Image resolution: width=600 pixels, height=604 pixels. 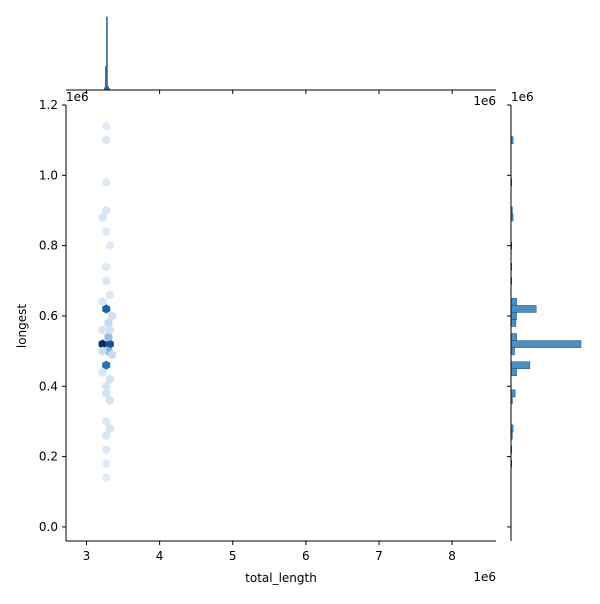 What do you see at coordinates (87, 556) in the screenshot?
I see `x-tick-label: 3` at bounding box center [87, 556].